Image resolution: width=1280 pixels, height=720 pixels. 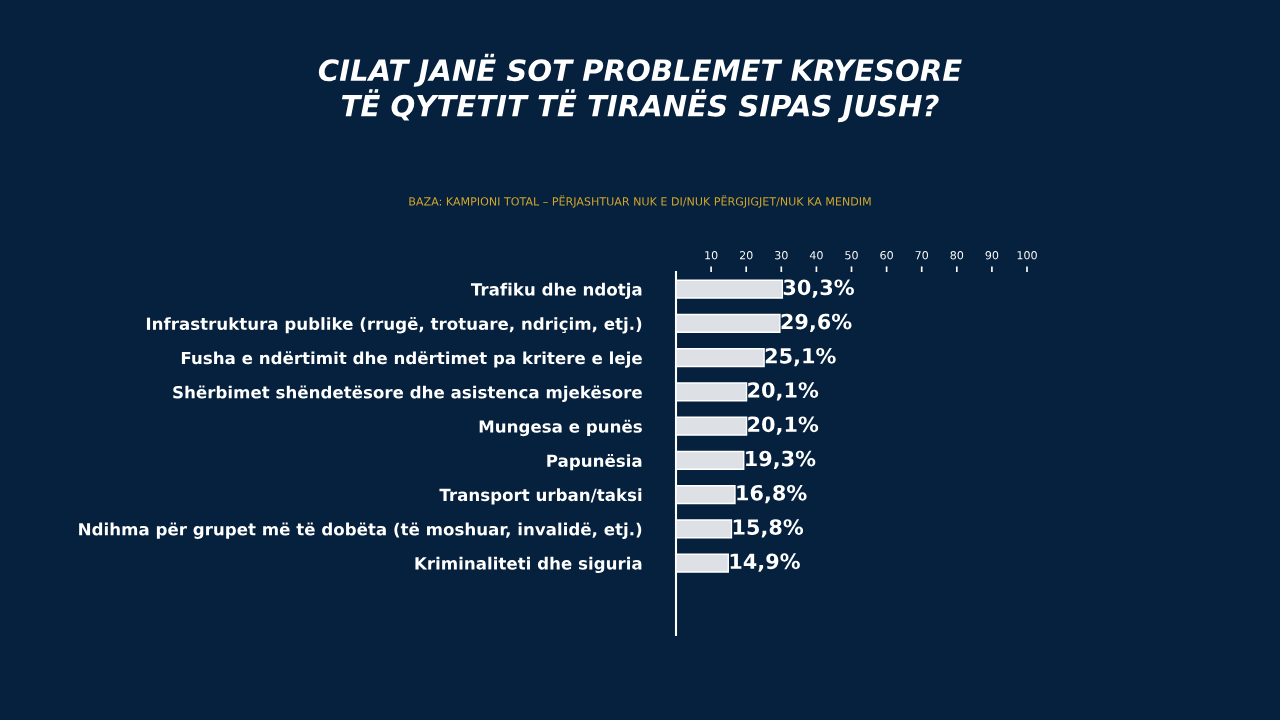 What do you see at coordinates (594, 462) in the screenshot?
I see `y-tick-label: Papunësia` at bounding box center [594, 462].